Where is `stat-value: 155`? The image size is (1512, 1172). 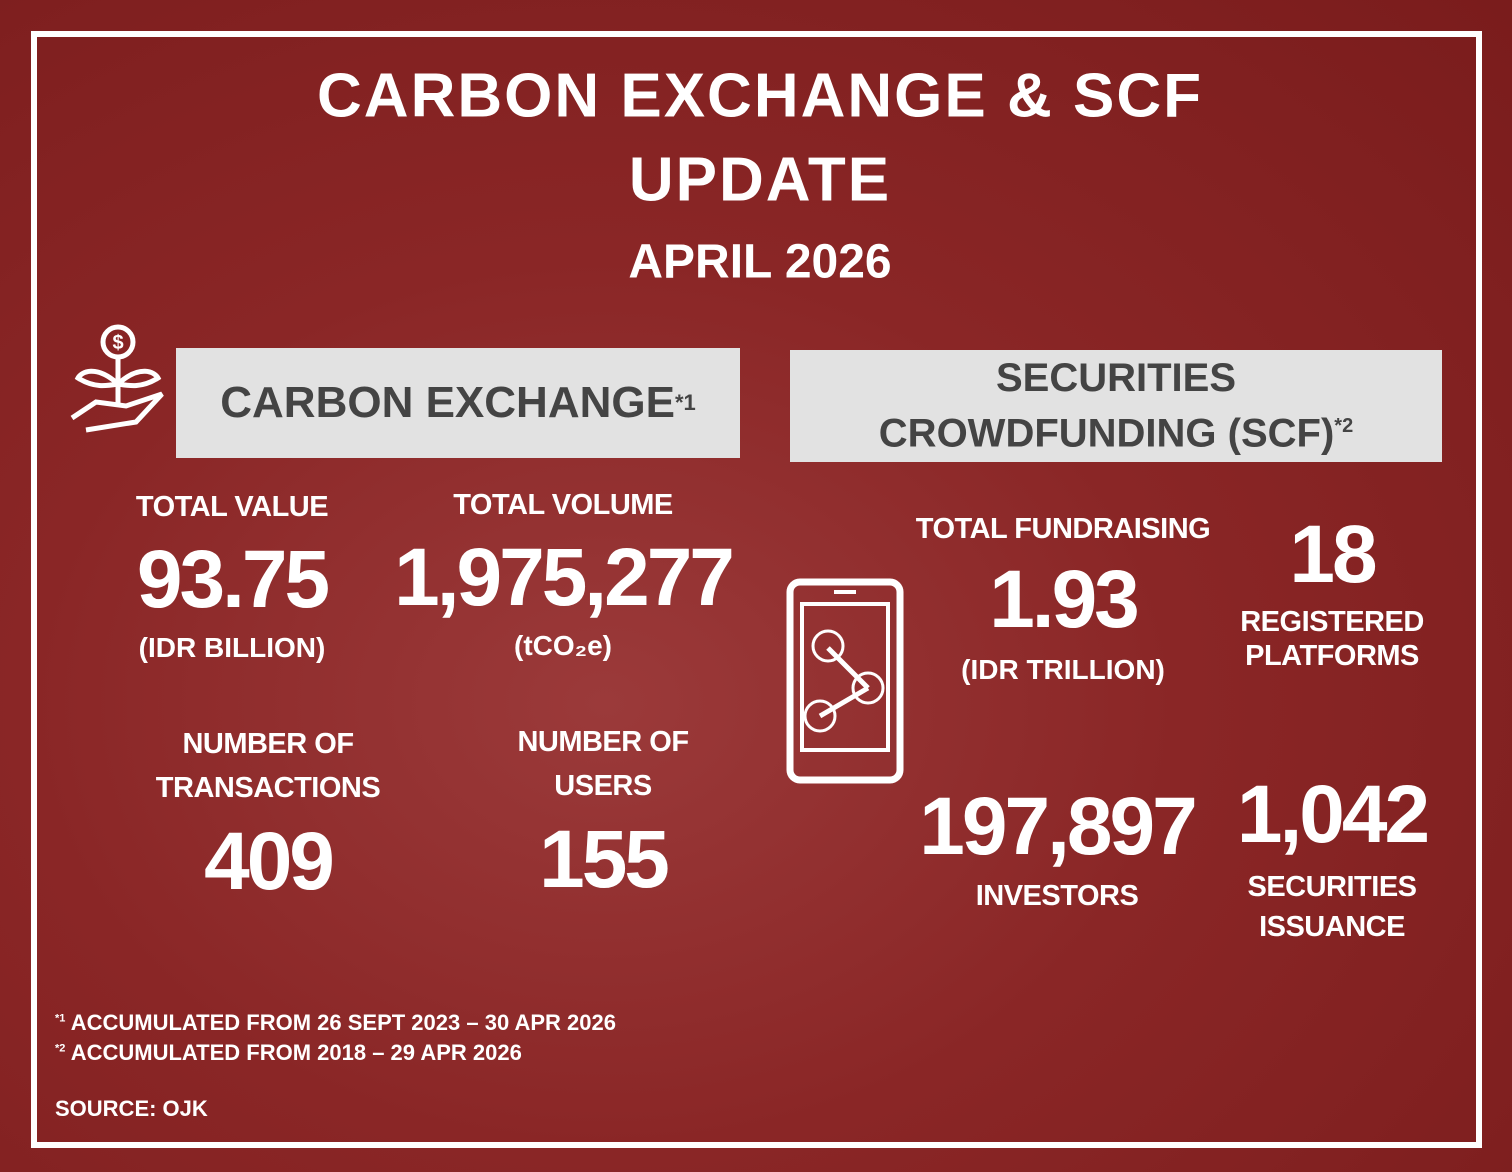
stat-value: 155 is located at coordinates (604, 859).